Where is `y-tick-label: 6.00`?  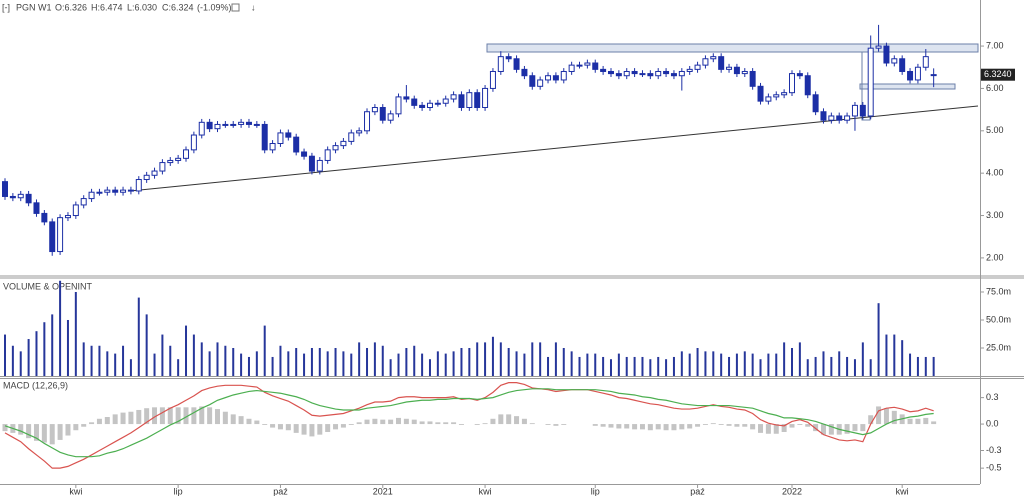 y-tick-label: 6.00 is located at coordinates (995, 88).